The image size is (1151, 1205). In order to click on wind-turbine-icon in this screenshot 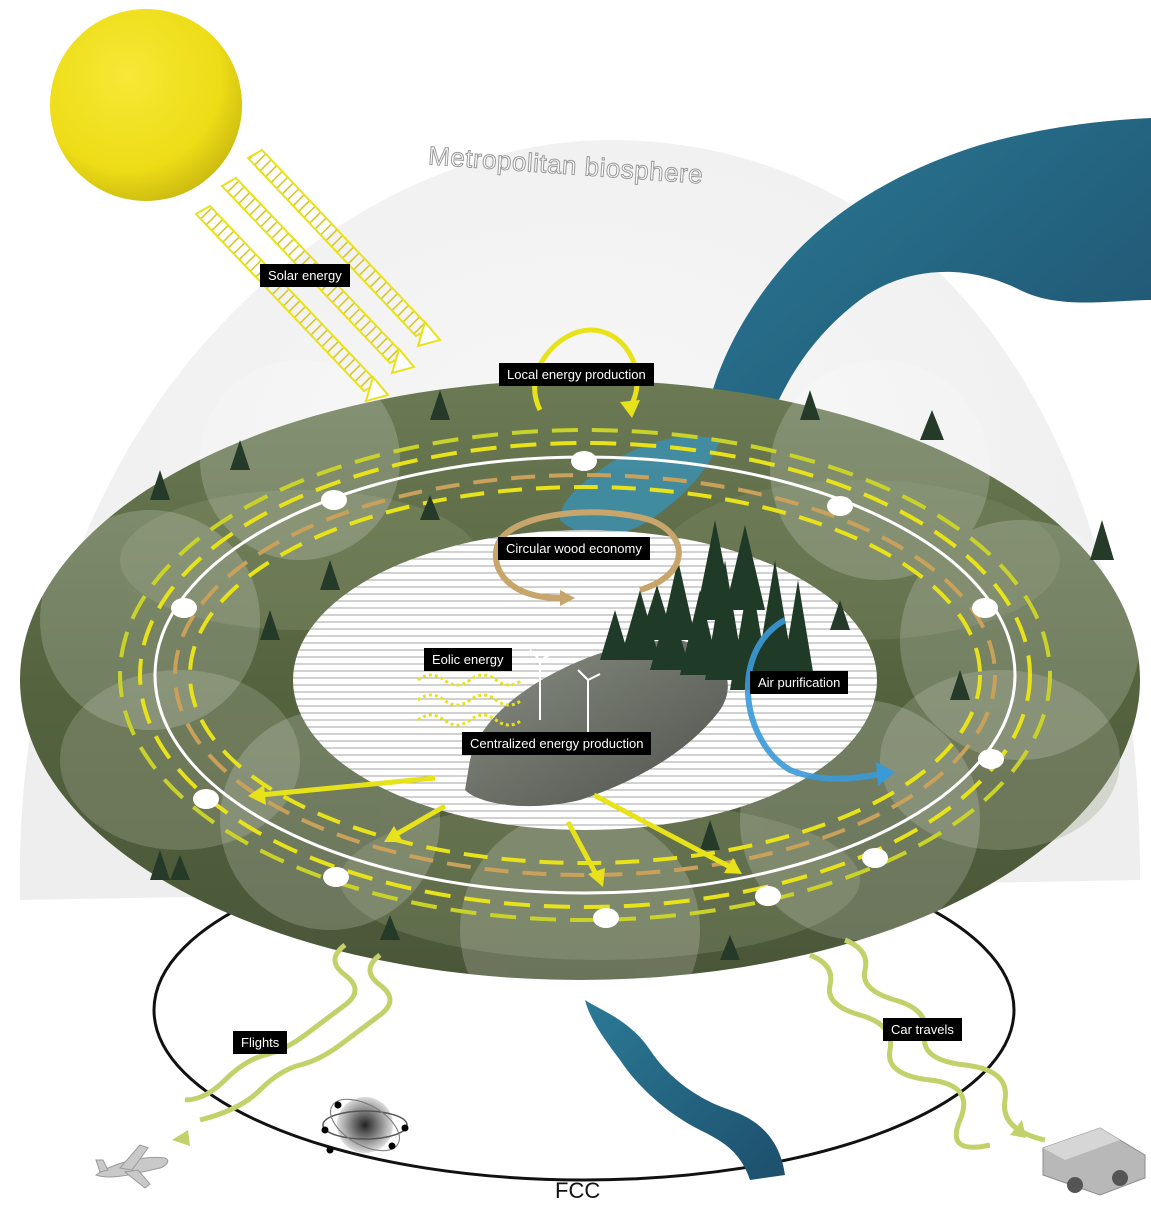, I will do `click(565, 692)`.